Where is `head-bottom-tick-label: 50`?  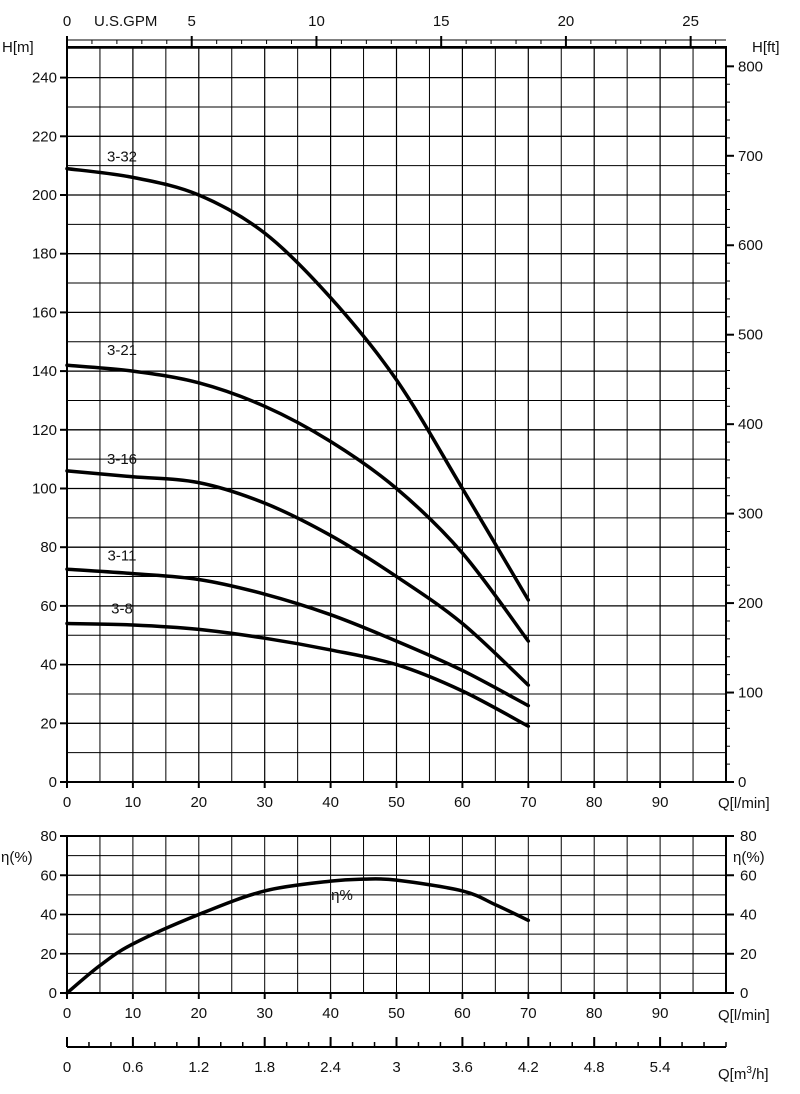
head-bottom-tick-label: 50 is located at coordinates (396, 802).